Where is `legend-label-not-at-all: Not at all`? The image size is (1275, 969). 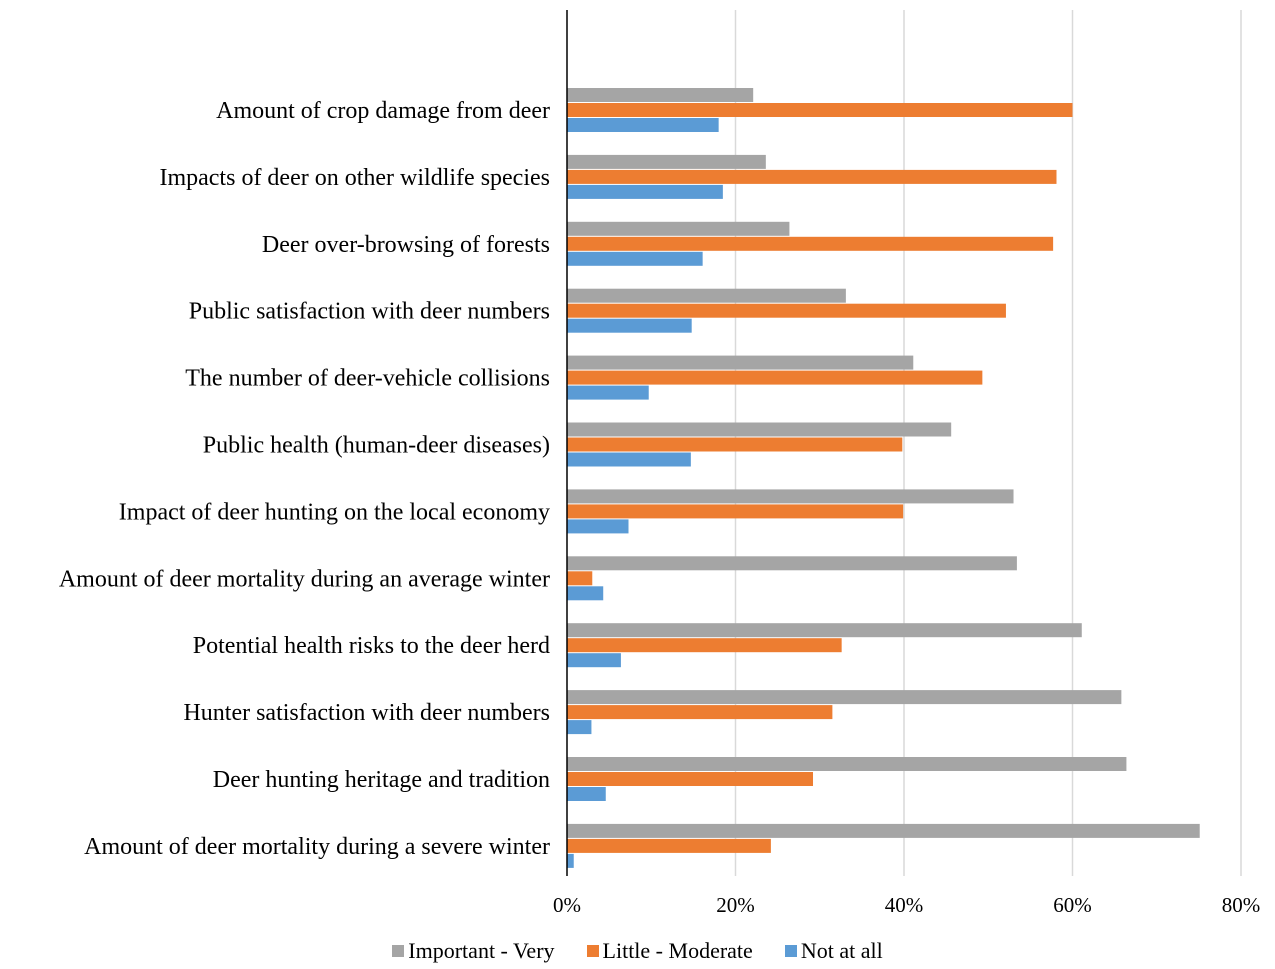
legend-label-not-at-all: Not at all is located at coordinates (841, 950).